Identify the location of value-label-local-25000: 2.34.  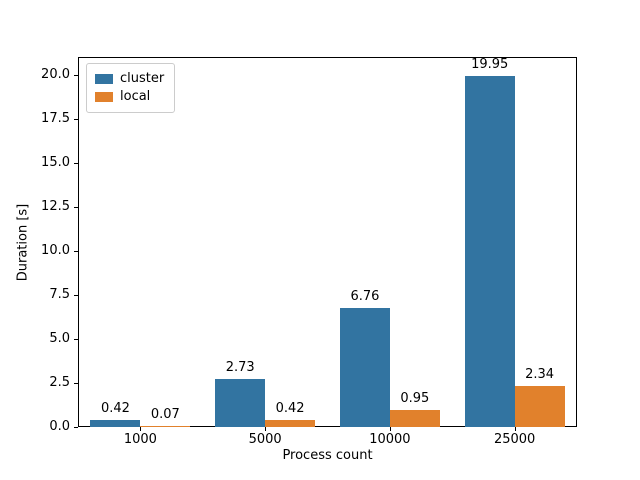
(540, 374).